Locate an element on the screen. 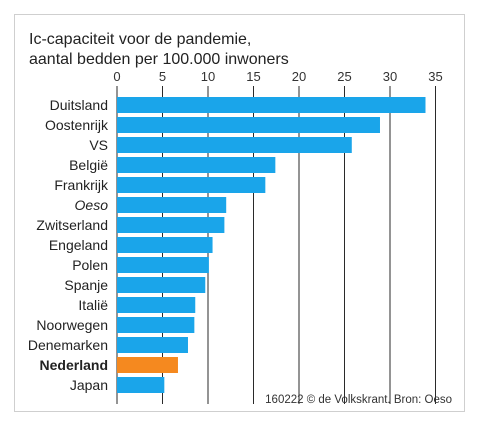  category-label: Duitsland is located at coordinates (79, 105).